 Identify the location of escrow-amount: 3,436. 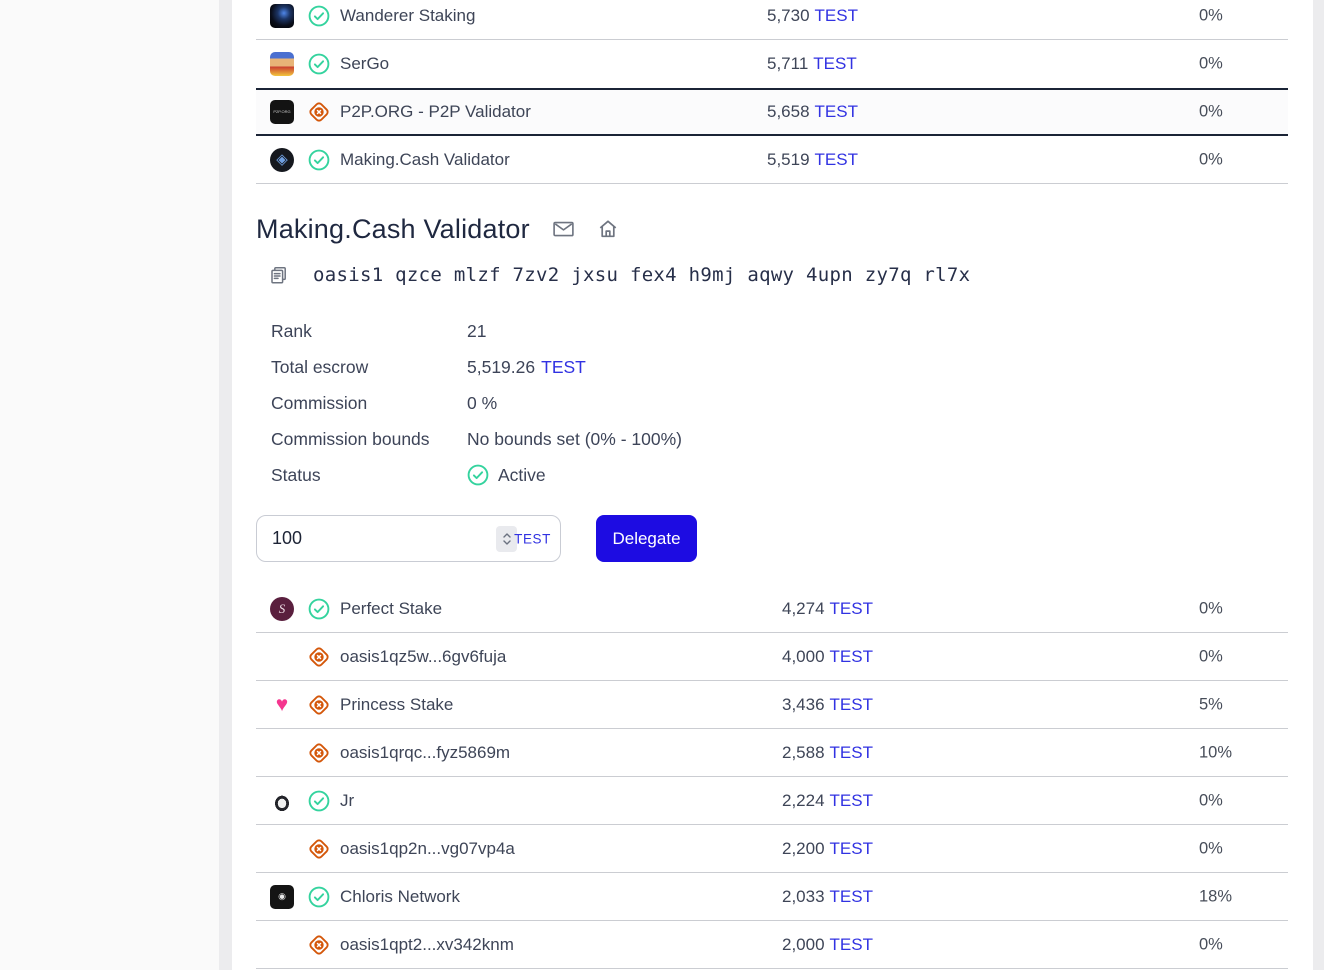
(803, 704).